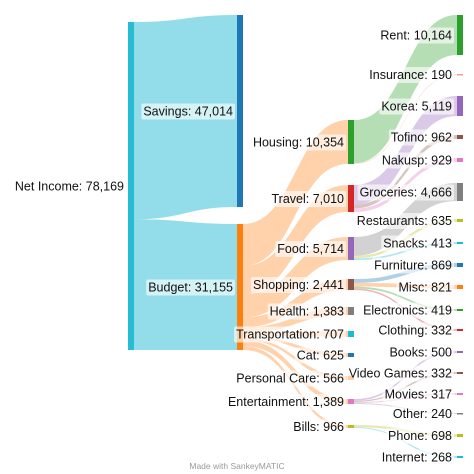 The width and height of the screenshot is (474, 474). What do you see at coordinates (405, 119) in the screenshot?
I see `link-housing-insurance` at bounding box center [405, 119].